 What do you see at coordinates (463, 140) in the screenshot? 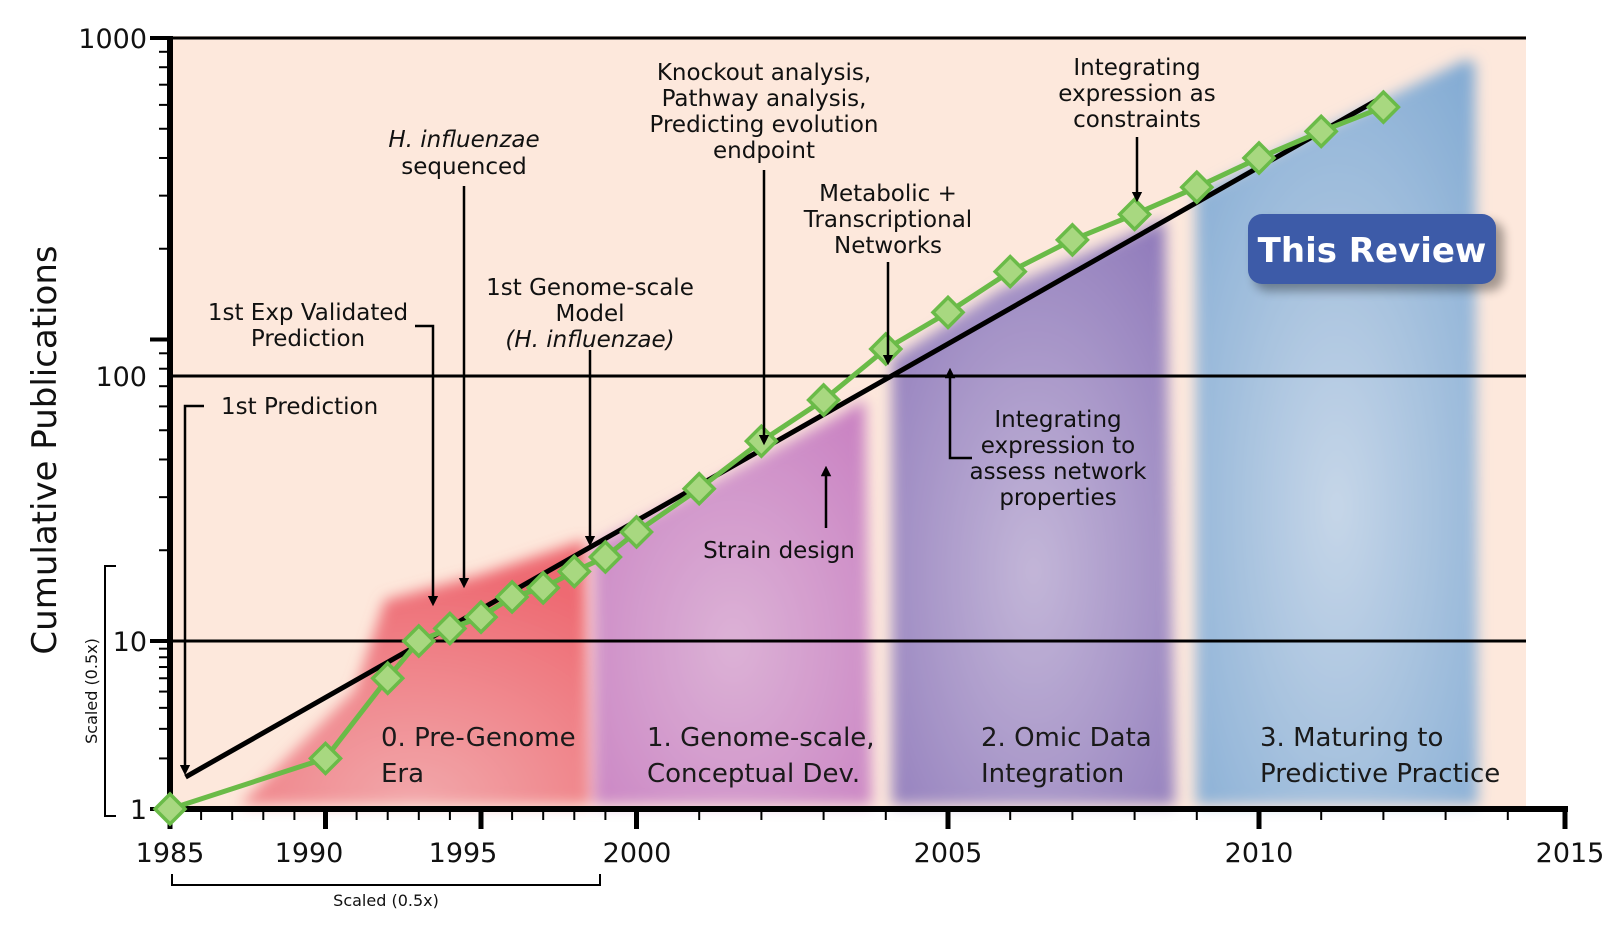
I see `annotation-hinf-sequenced-line1: H. influenzae` at bounding box center [463, 140].